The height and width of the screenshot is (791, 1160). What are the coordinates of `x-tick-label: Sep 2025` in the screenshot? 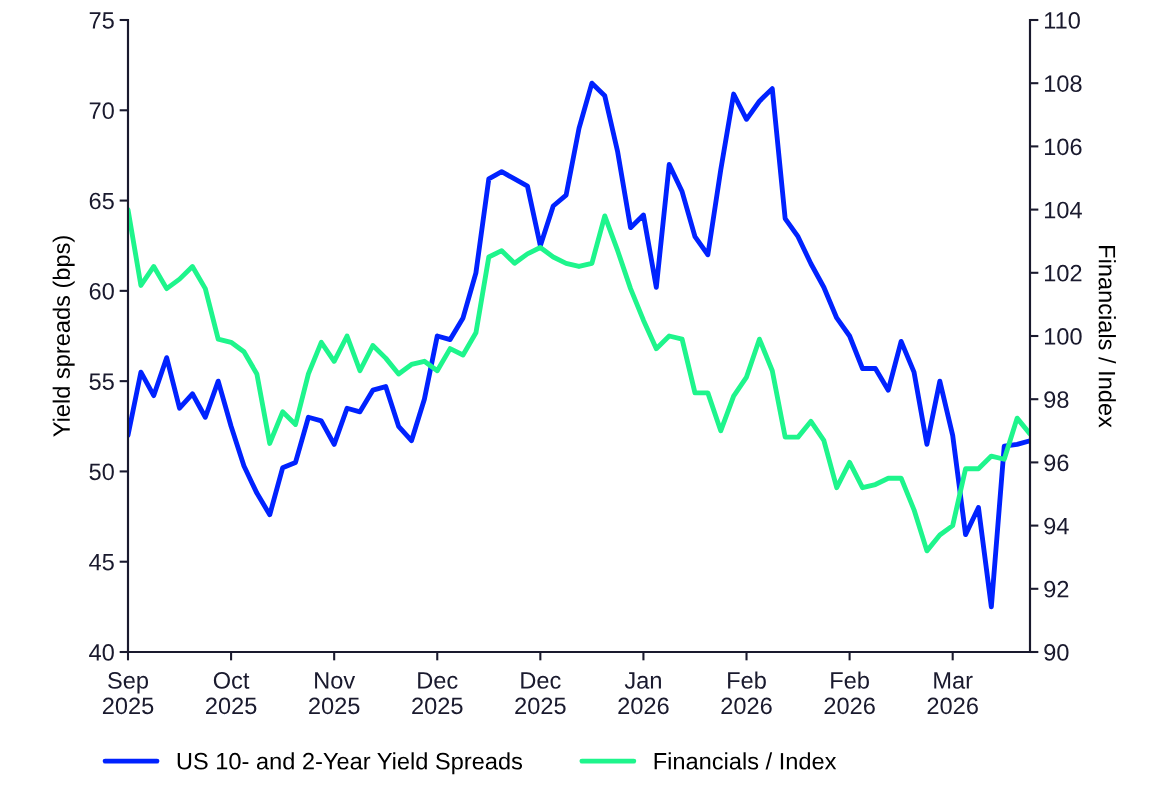 It's located at (128, 693).